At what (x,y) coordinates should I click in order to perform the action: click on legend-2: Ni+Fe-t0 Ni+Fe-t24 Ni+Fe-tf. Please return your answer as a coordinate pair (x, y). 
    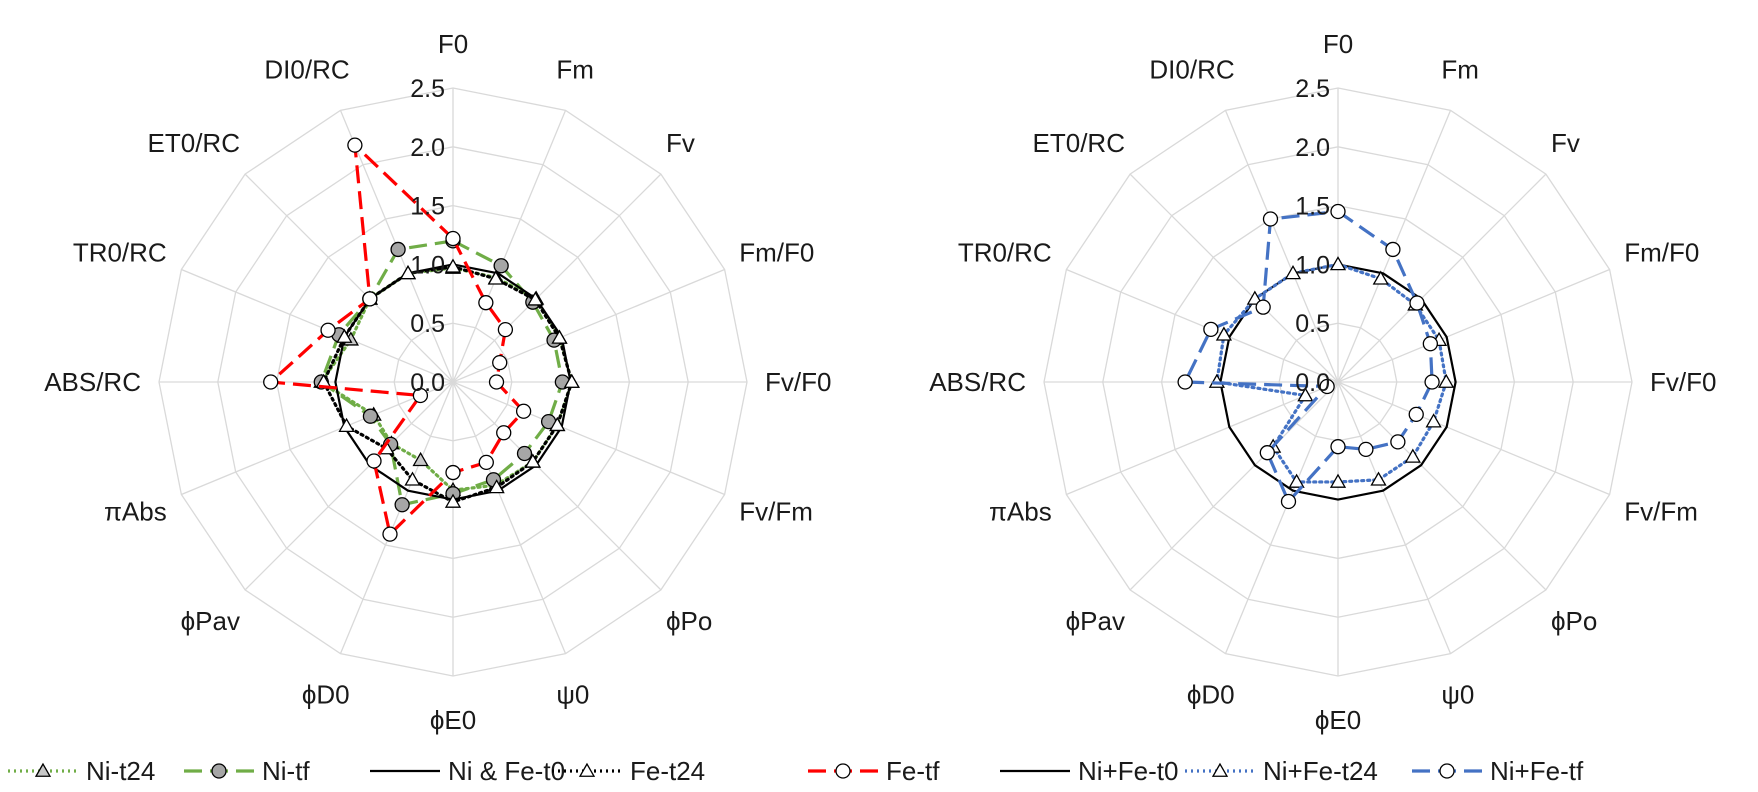
    Looking at the image, I should click on (1292, 771).